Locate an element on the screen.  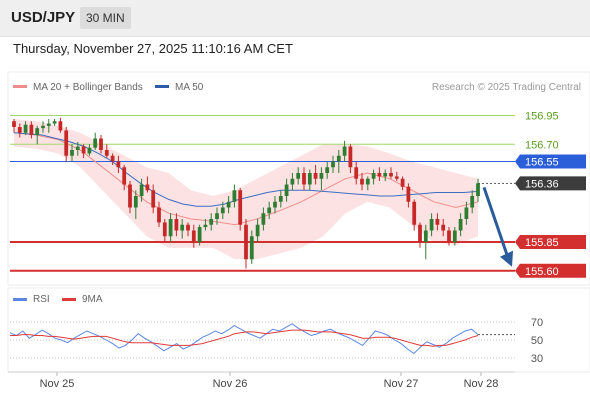
level-label-155-60: 155.60 is located at coordinates (542, 272).